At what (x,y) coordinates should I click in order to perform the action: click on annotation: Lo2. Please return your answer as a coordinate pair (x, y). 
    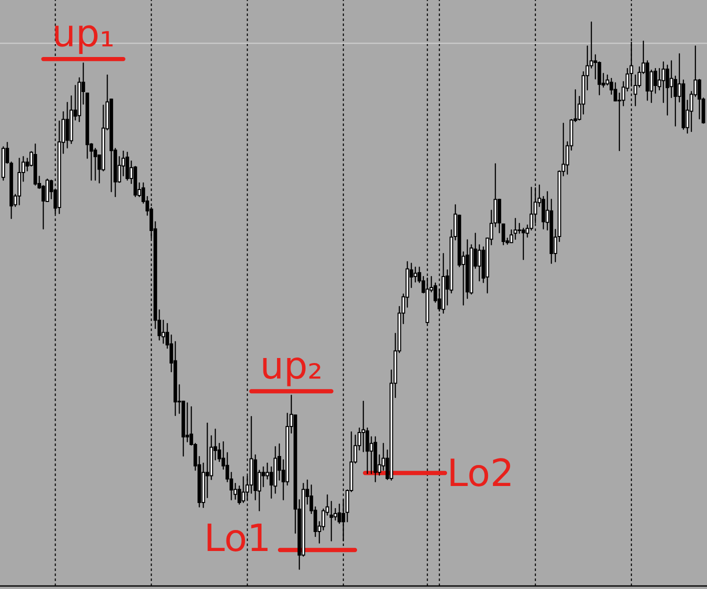
    Looking at the image, I should click on (480, 472).